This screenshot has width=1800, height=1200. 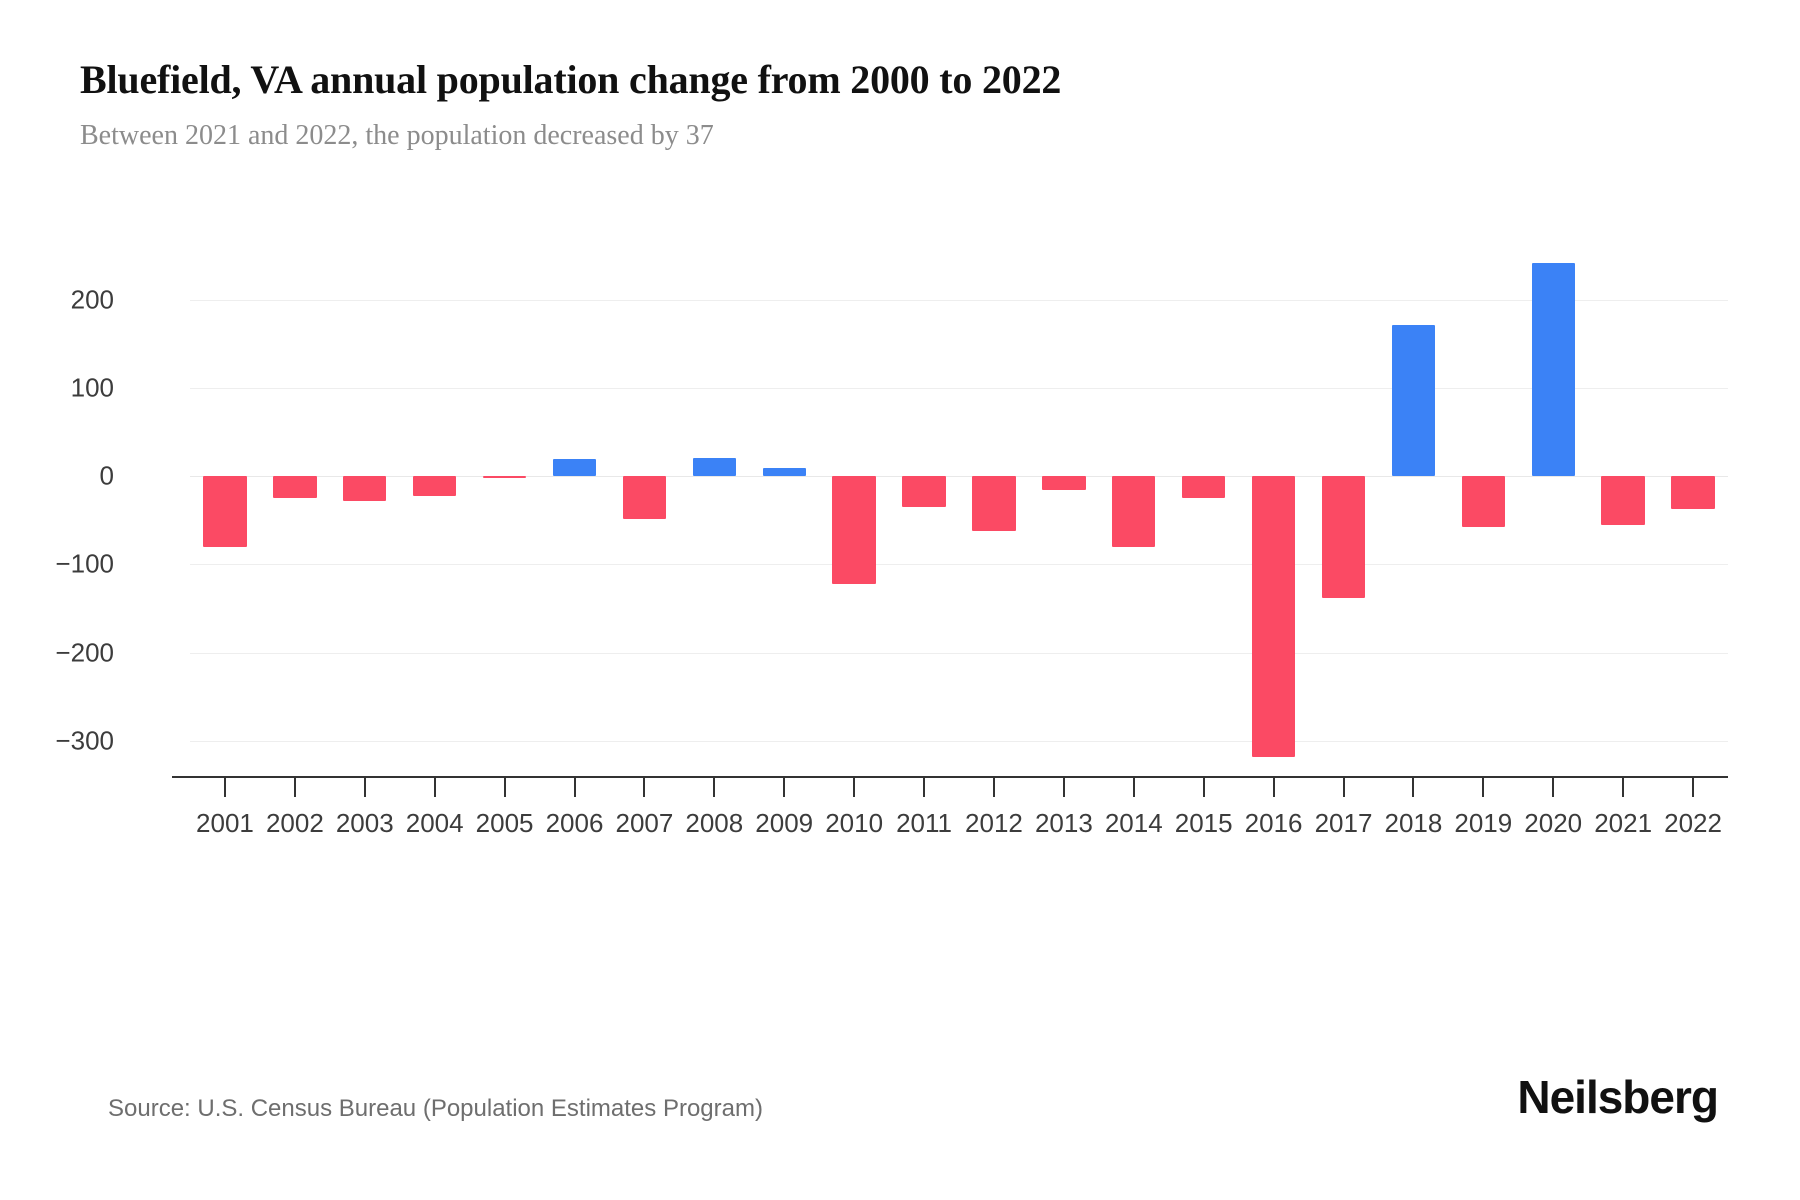 What do you see at coordinates (1413, 400) in the screenshot?
I see `bar-2018` at bounding box center [1413, 400].